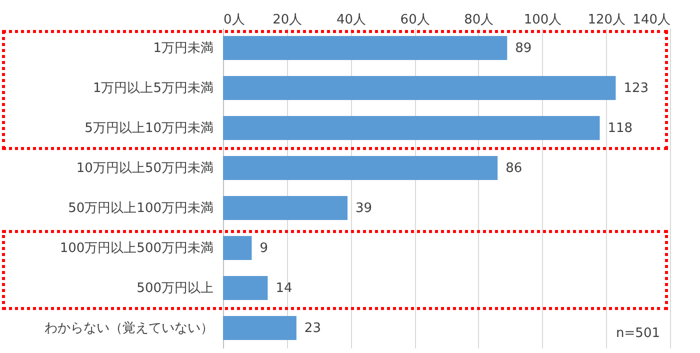 The image size is (700, 353). What do you see at coordinates (129, 328) in the screenshot?
I see `y-tick-label: わからない（覚えていない）` at bounding box center [129, 328].